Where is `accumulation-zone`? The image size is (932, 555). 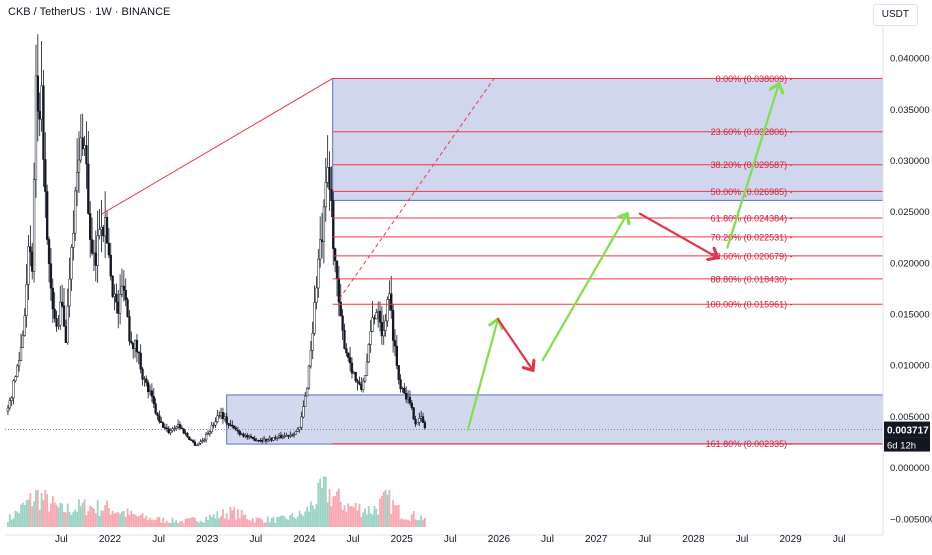
accumulation-zone is located at coordinates (555, 419).